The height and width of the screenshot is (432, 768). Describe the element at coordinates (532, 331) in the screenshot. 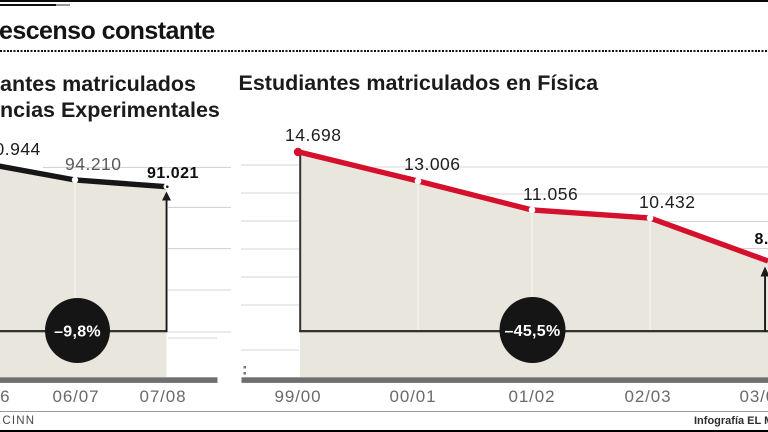

I see `svg-text: –45,5%` at that location.